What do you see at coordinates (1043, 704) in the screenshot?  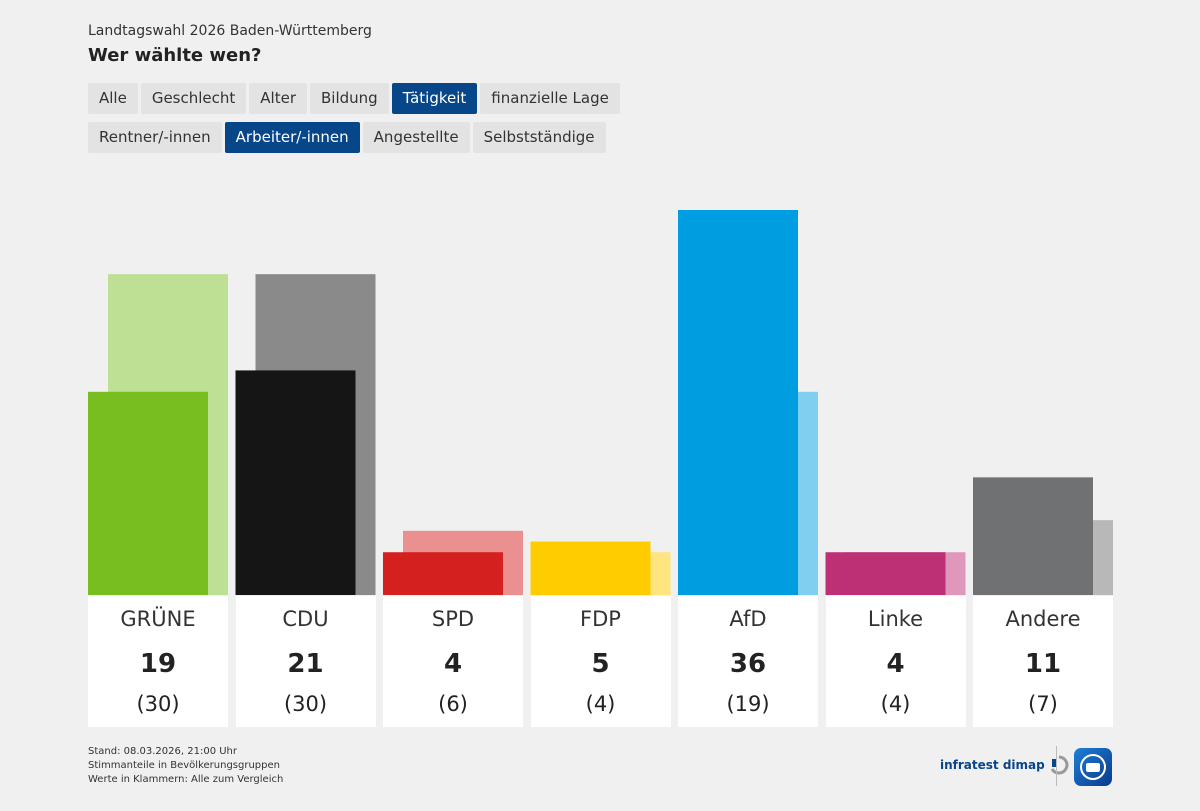 I see `party-comparison-value: (7)` at bounding box center [1043, 704].